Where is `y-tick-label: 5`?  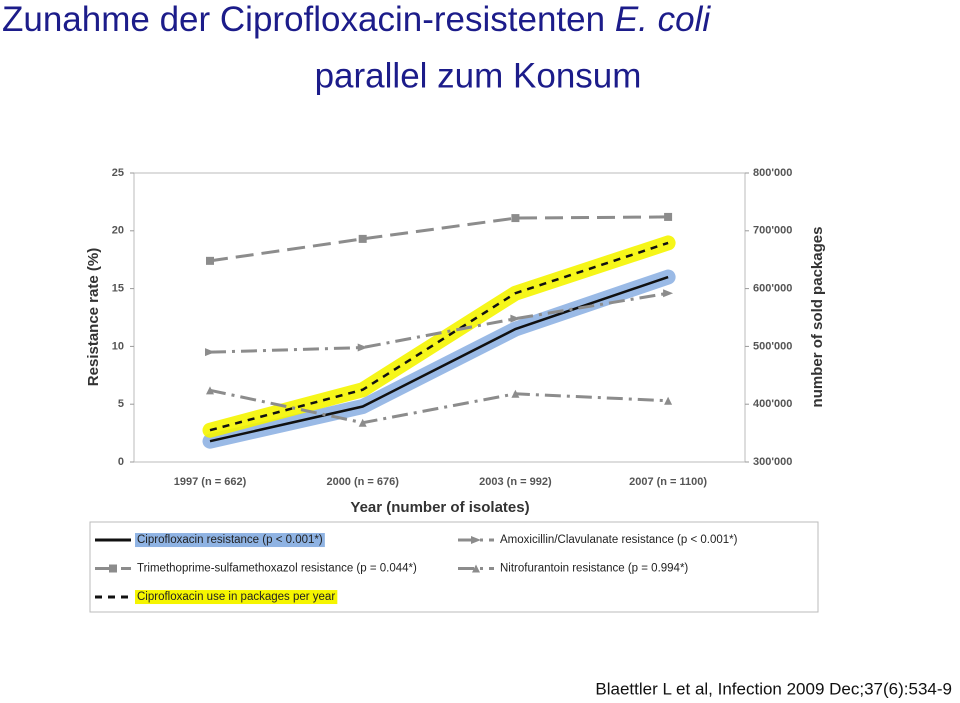
y-tick-label: 5 is located at coordinates (121, 404).